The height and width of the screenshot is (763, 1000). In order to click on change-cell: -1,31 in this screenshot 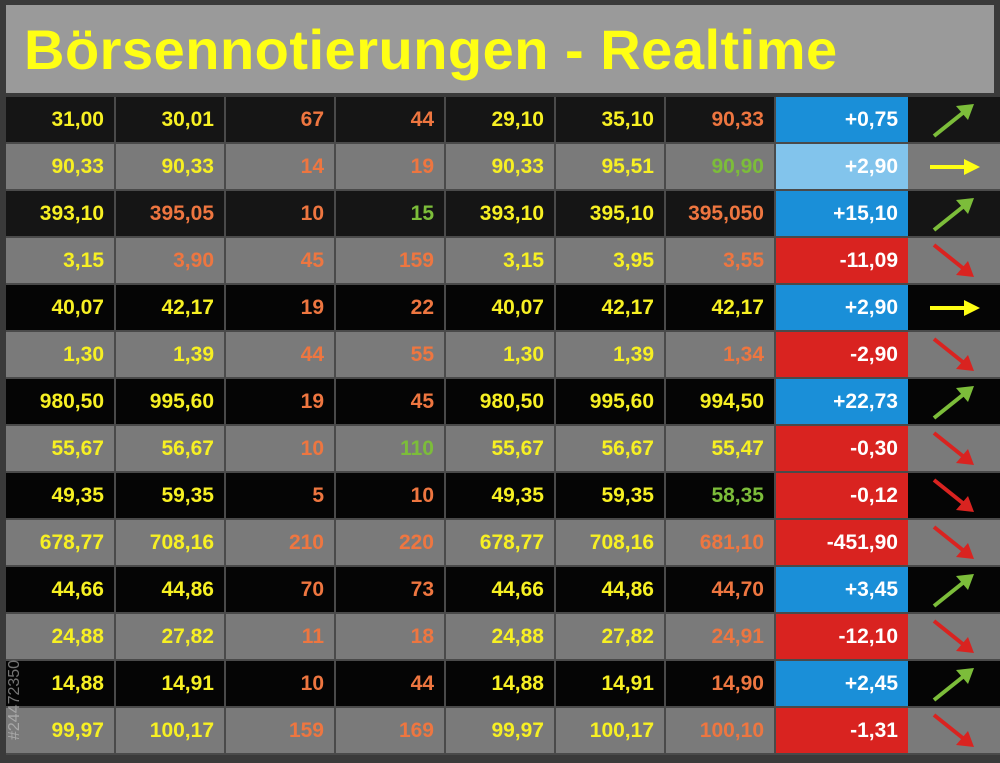, I will do `click(842, 731)`.